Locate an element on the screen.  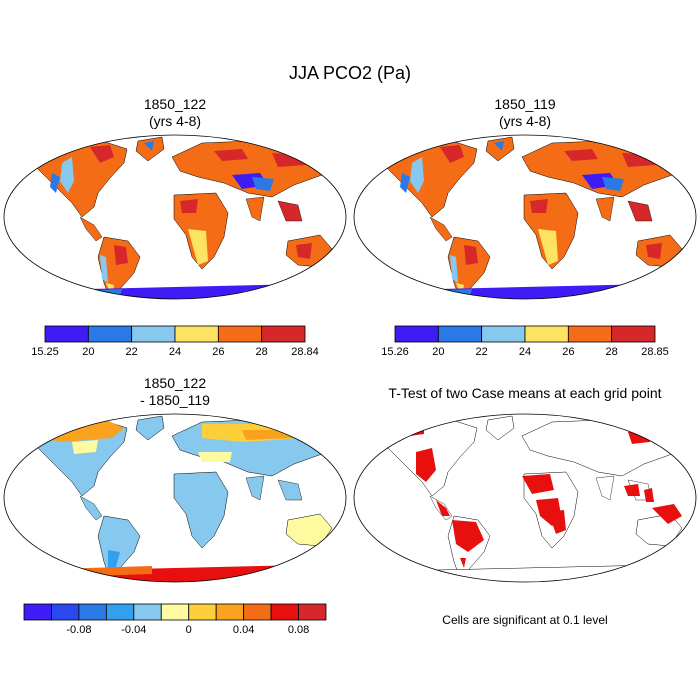
map-panel-case1 is located at coordinates (175, 217).